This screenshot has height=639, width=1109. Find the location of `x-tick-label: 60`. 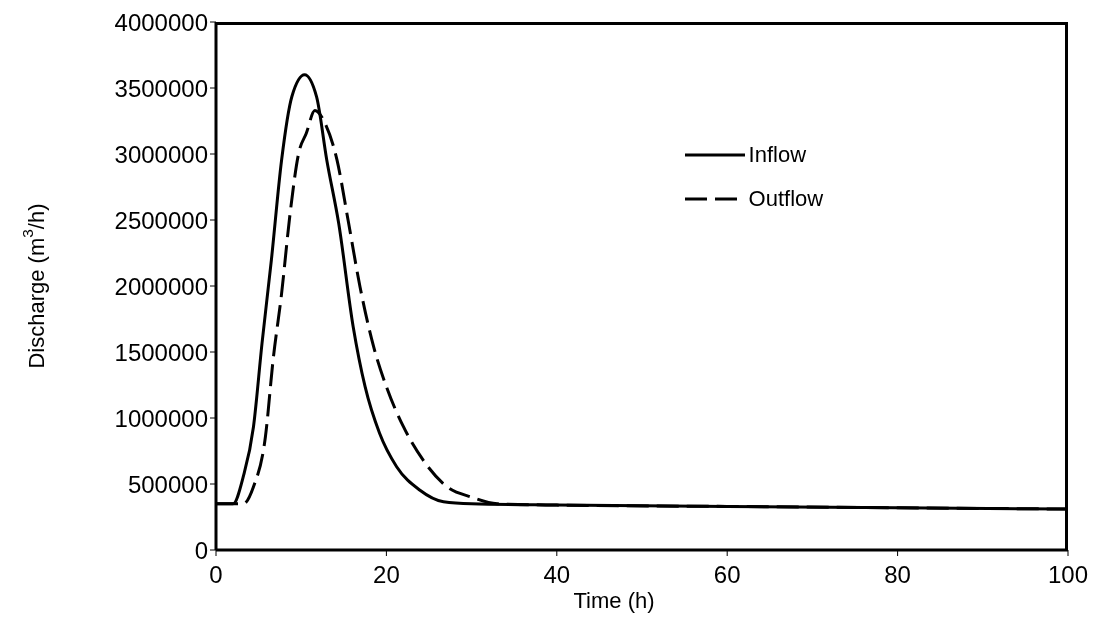

x-tick-label: 60 is located at coordinates (727, 575).